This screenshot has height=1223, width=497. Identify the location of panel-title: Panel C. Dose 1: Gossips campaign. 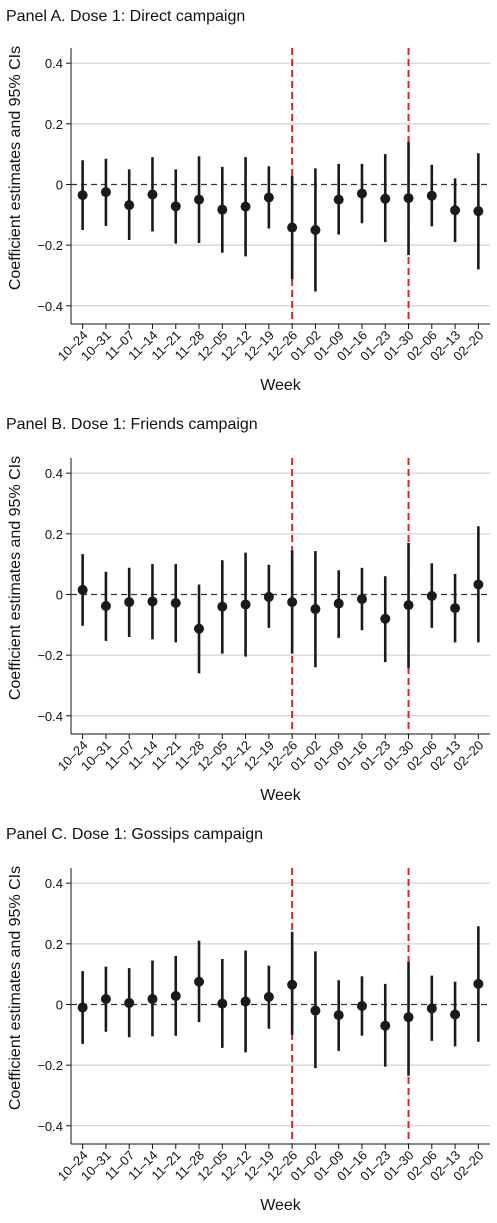
(134, 834).